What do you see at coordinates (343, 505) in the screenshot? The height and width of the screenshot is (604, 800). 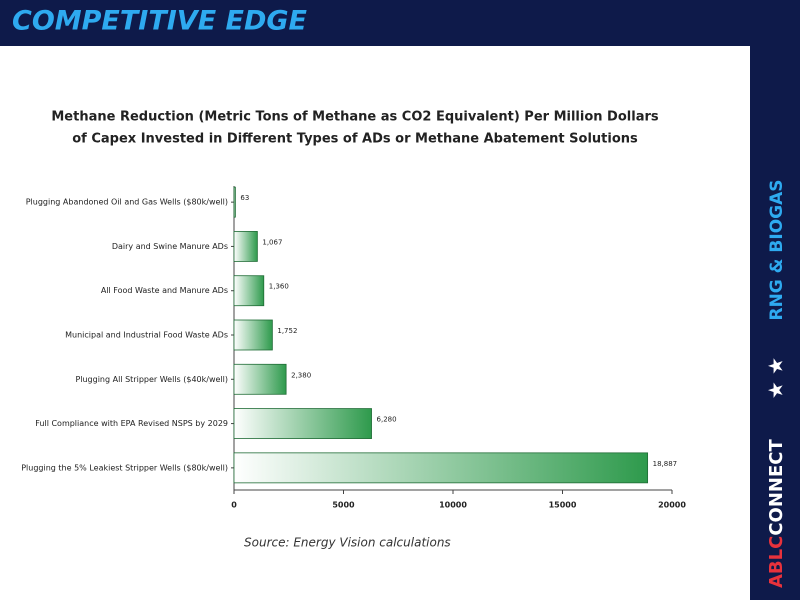 I see `x-tick-label: 5000` at bounding box center [343, 505].